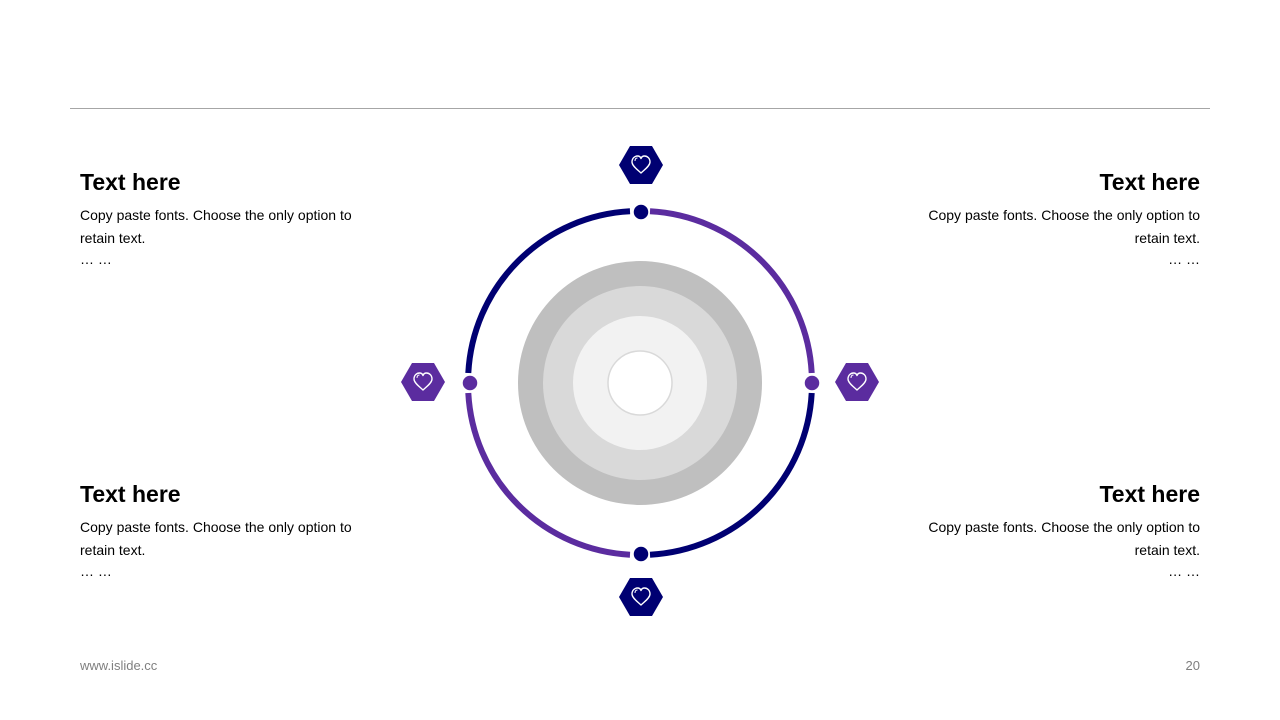 Image resolution: width=1280 pixels, height=720 pixels. Describe the element at coordinates (641, 212) in the screenshot. I see `node-dot-top` at that location.